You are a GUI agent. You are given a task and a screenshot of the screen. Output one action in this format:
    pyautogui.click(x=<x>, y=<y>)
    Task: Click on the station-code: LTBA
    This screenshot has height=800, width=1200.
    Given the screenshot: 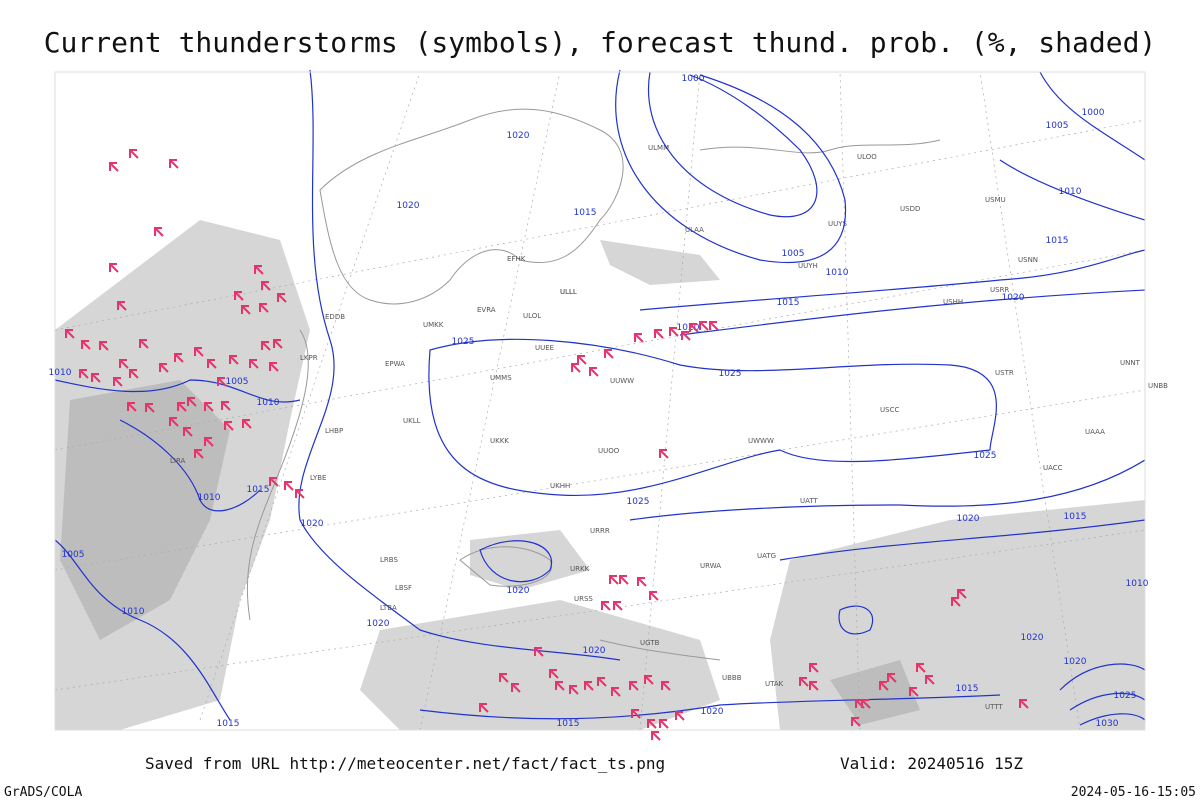 What is the action you would take?
    pyautogui.click(x=388, y=608)
    